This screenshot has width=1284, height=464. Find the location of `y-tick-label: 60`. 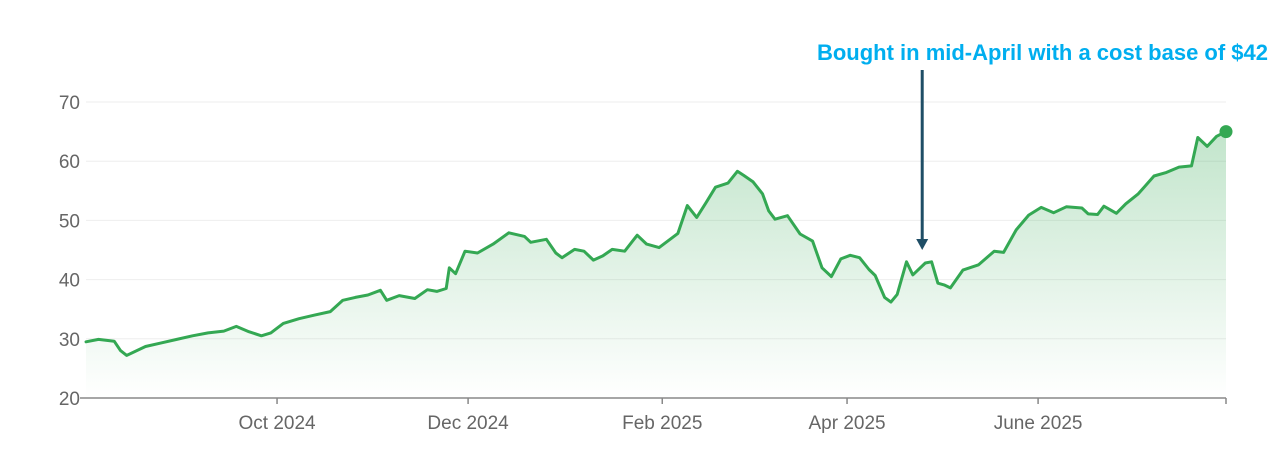

y-tick-label: 60 is located at coordinates (69, 162).